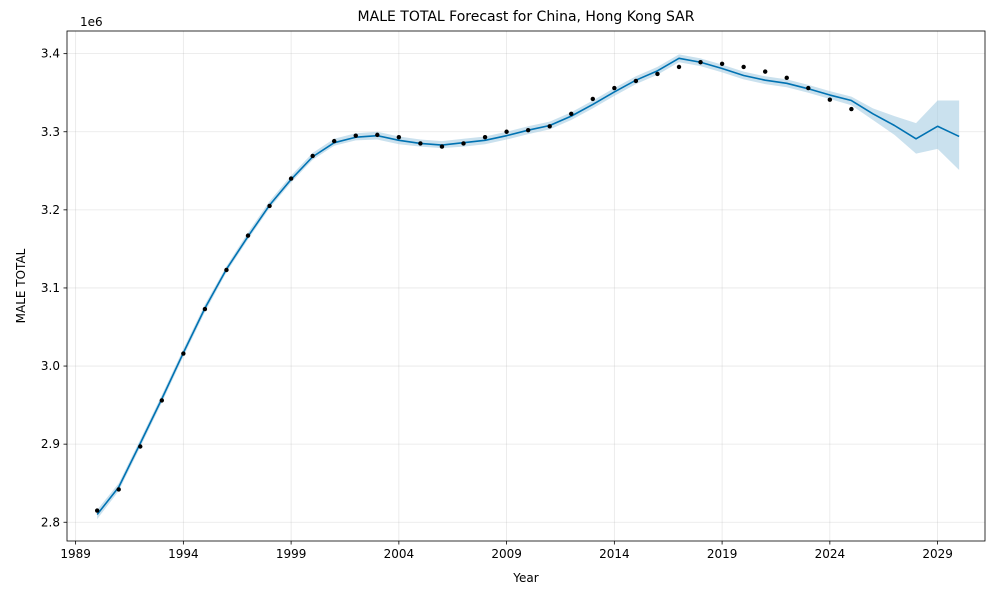 The image size is (1000, 600). Describe the element at coordinates (91, 22) in the screenshot. I see `y-offset-label: 1e6` at that location.